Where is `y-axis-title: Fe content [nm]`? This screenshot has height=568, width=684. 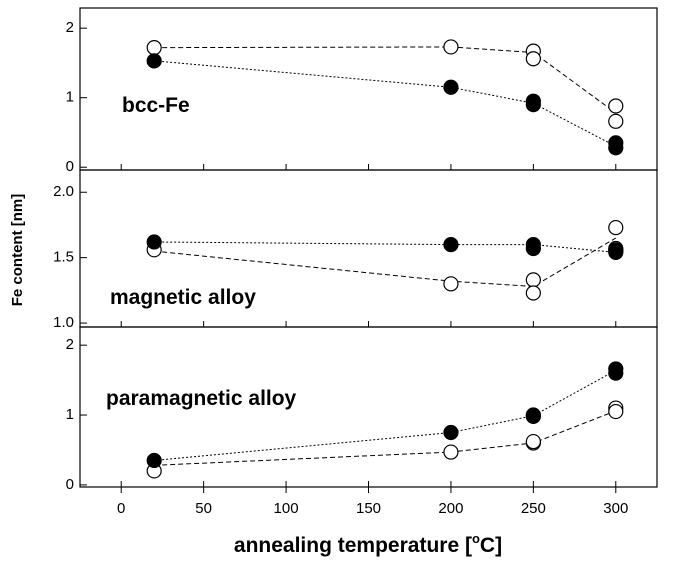
y-axis-title: Fe content [nm] is located at coordinates (17, 250).